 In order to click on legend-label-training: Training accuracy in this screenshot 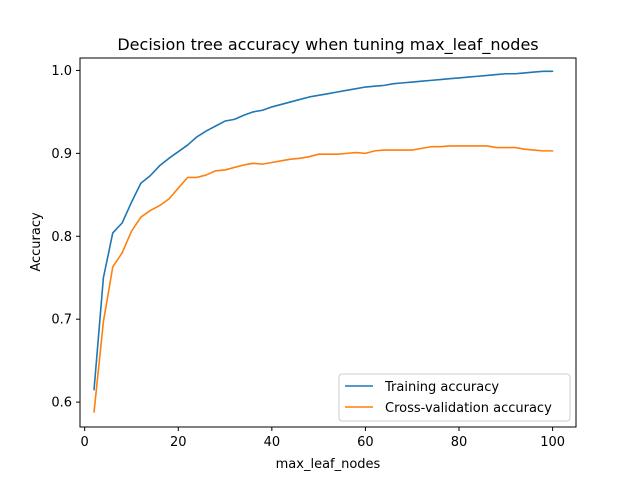, I will do `click(441, 387)`.